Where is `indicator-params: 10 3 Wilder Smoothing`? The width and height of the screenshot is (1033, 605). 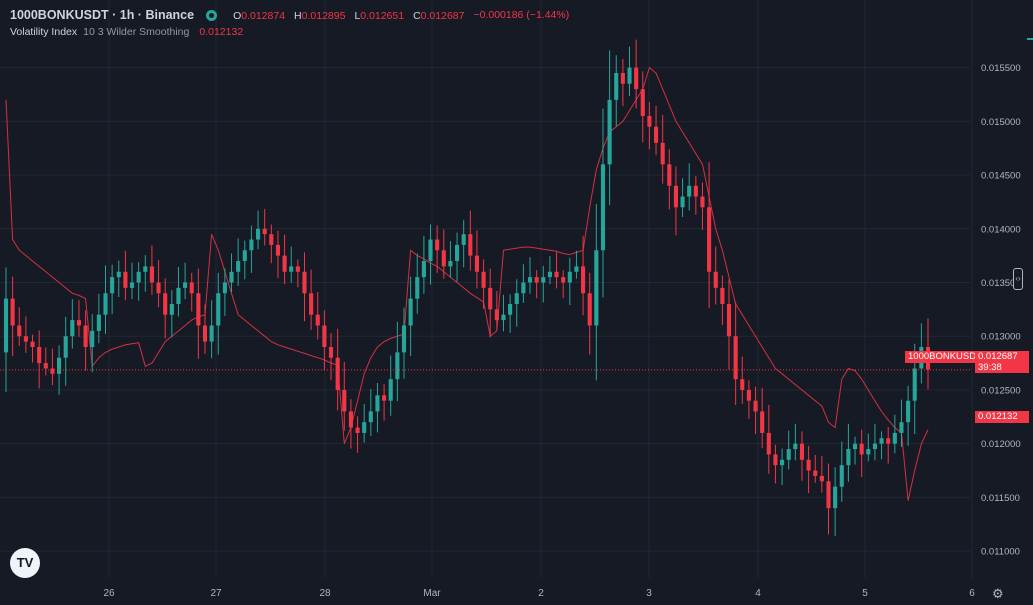 indicator-params: 10 3 Wilder Smoothing is located at coordinates (136, 32).